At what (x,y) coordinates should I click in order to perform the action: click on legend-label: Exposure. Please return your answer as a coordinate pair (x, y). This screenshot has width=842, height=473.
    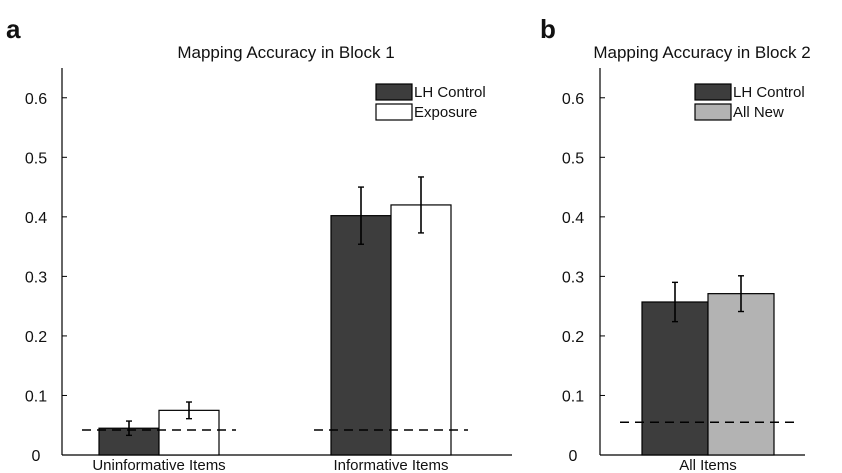
    Looking at the image, I should click on (445, 112).